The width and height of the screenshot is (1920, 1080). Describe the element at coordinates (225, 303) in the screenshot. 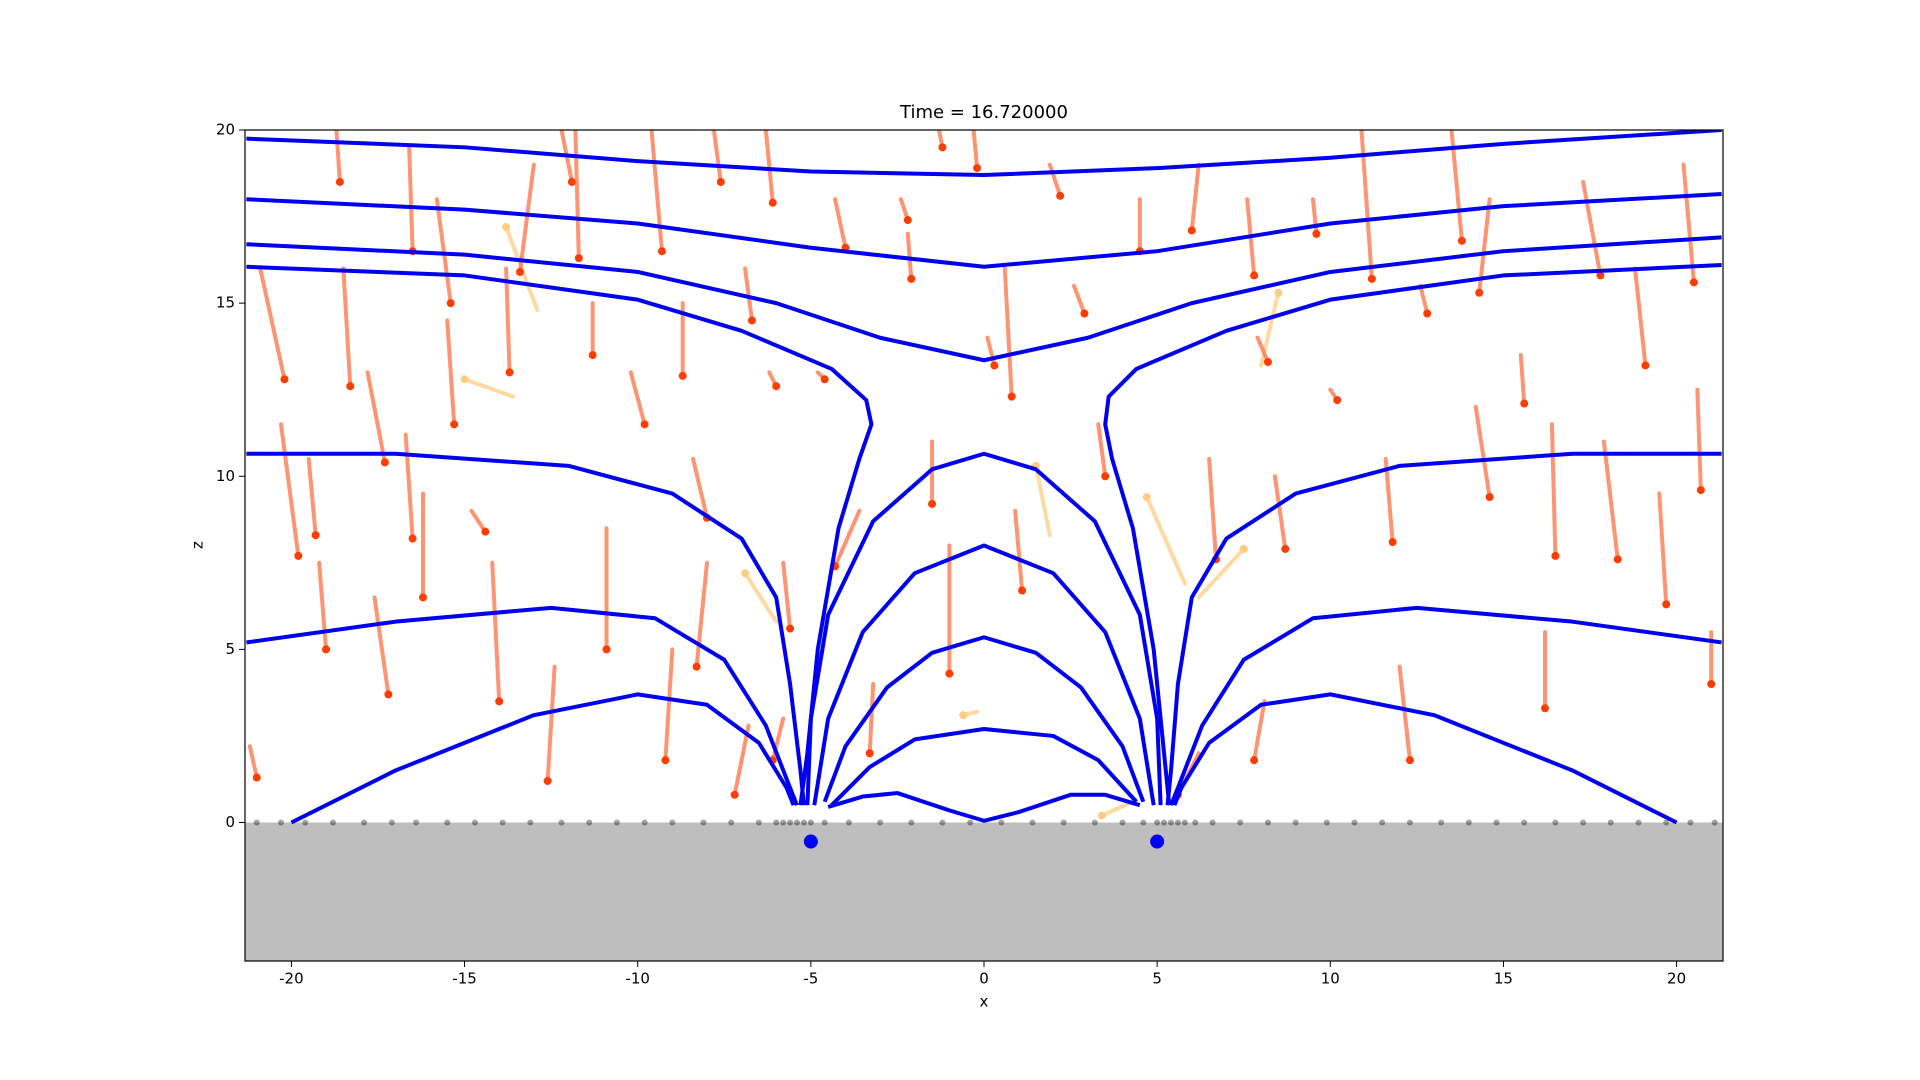

I see `y-tick-label: 15` at that location.